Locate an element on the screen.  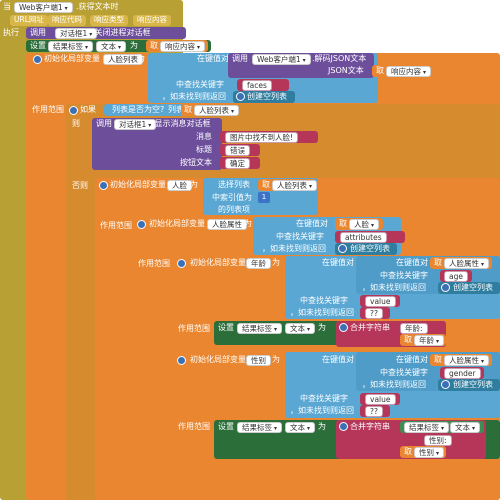
gender-var-name: 性别 is located at coordinates (258, 360).